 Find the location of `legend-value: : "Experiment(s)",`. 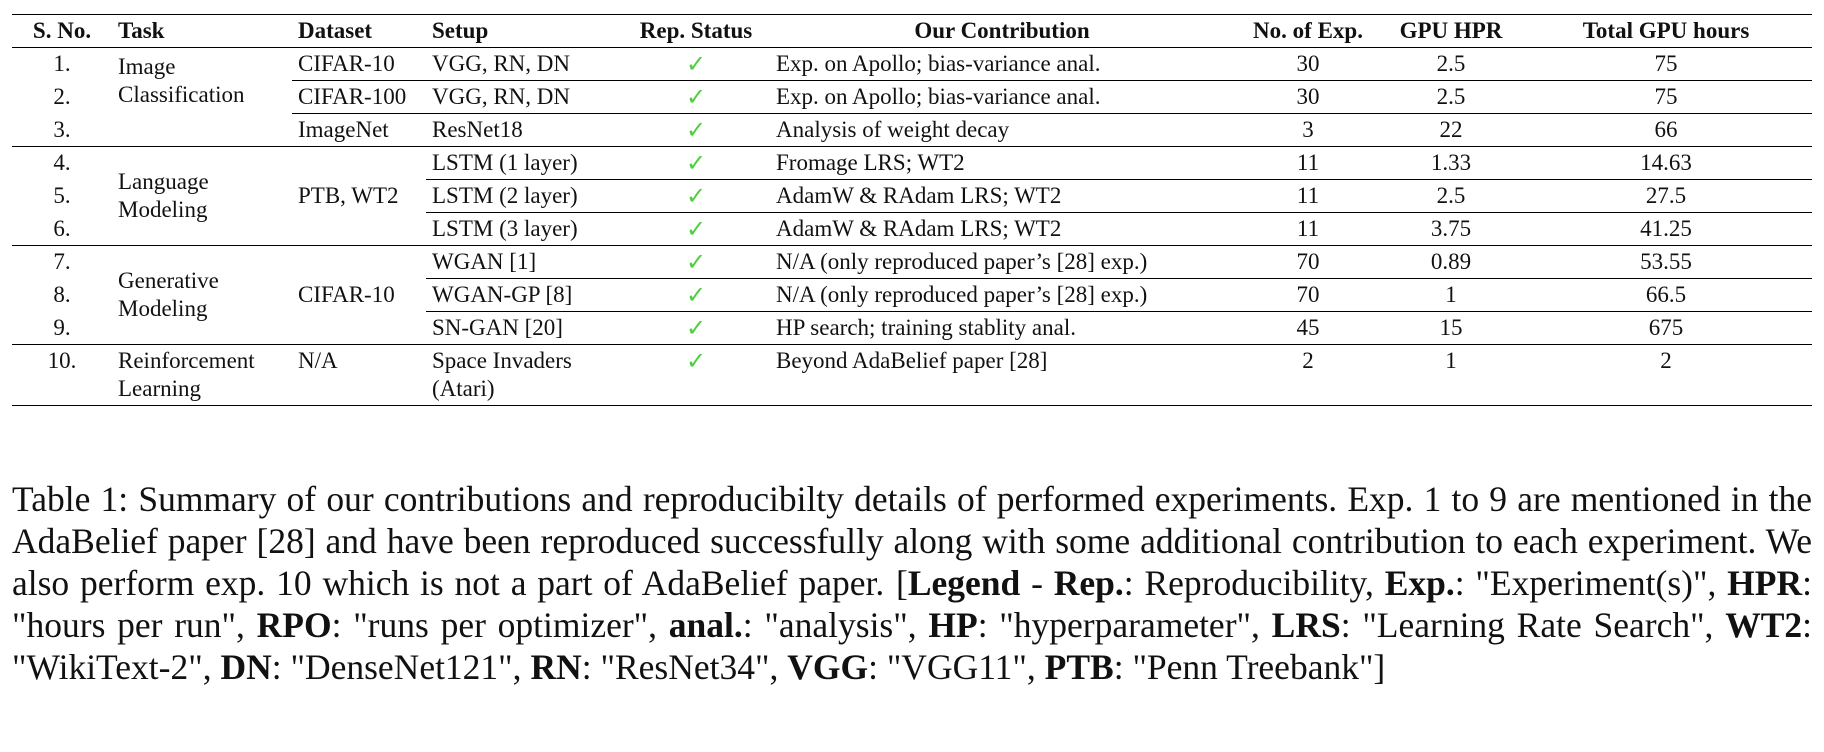

legend-value: : "Experiment(s)", is located at coordinates (1591, 583).